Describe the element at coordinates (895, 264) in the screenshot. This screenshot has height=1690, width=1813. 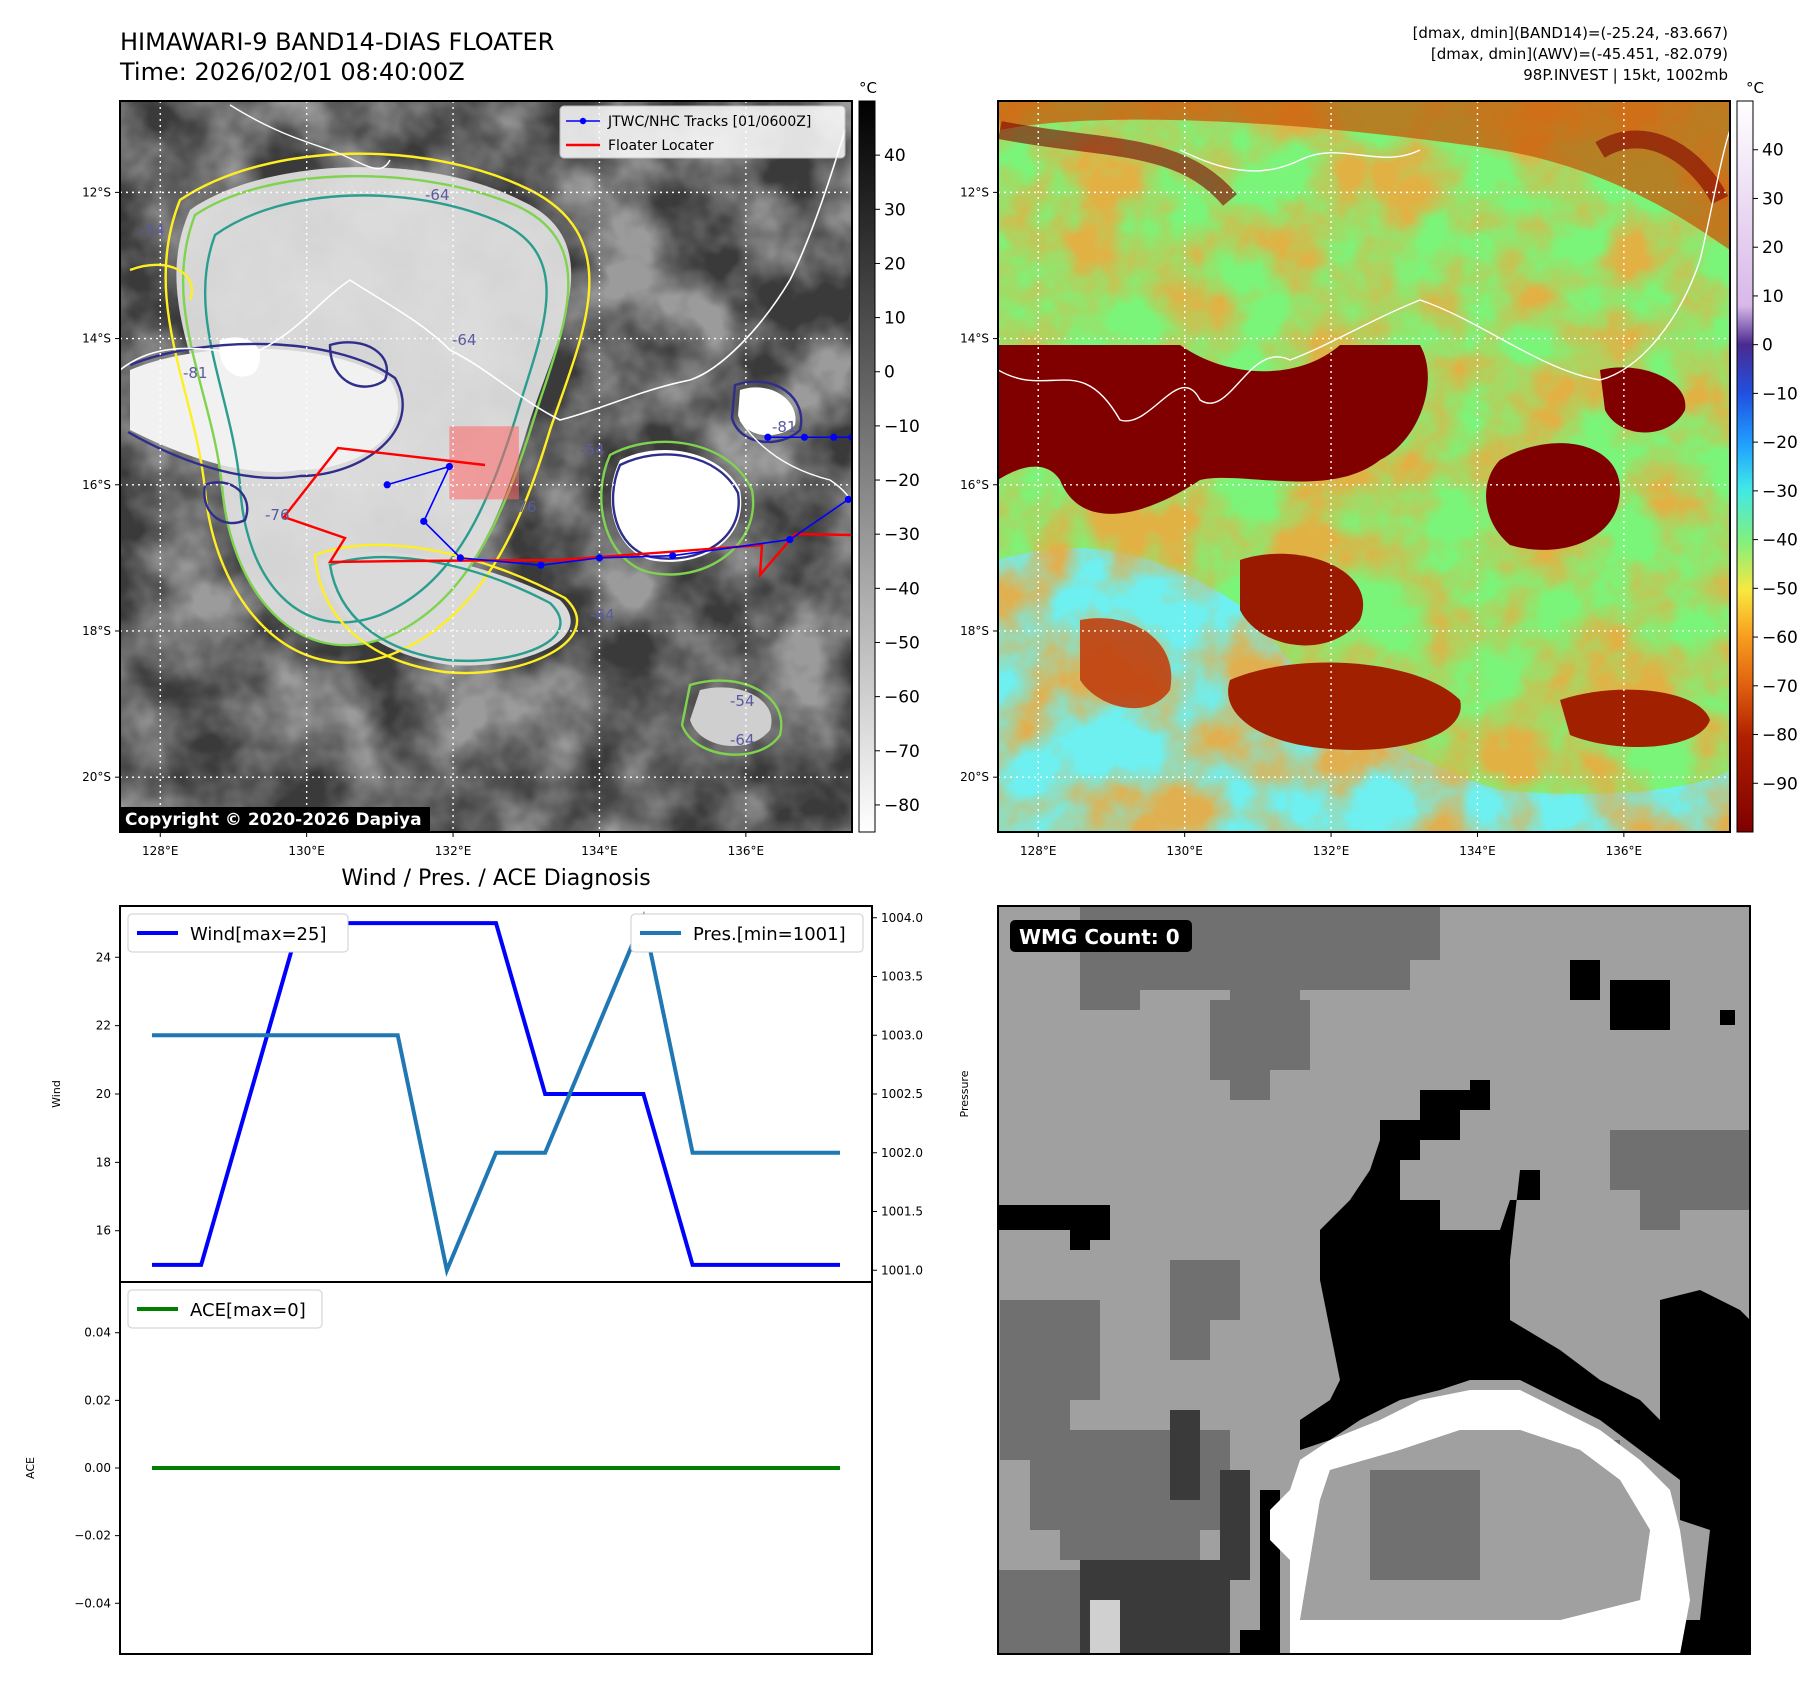
I see `ir-colorbar-tick-label: 20` at that location.